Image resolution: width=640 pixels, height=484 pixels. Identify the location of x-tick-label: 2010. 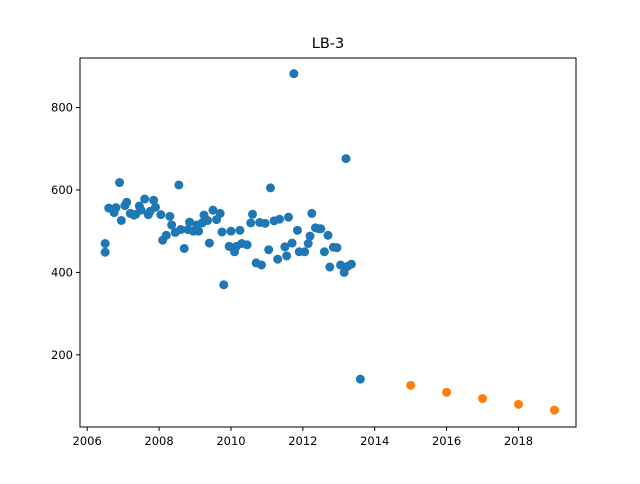
(230, 441).